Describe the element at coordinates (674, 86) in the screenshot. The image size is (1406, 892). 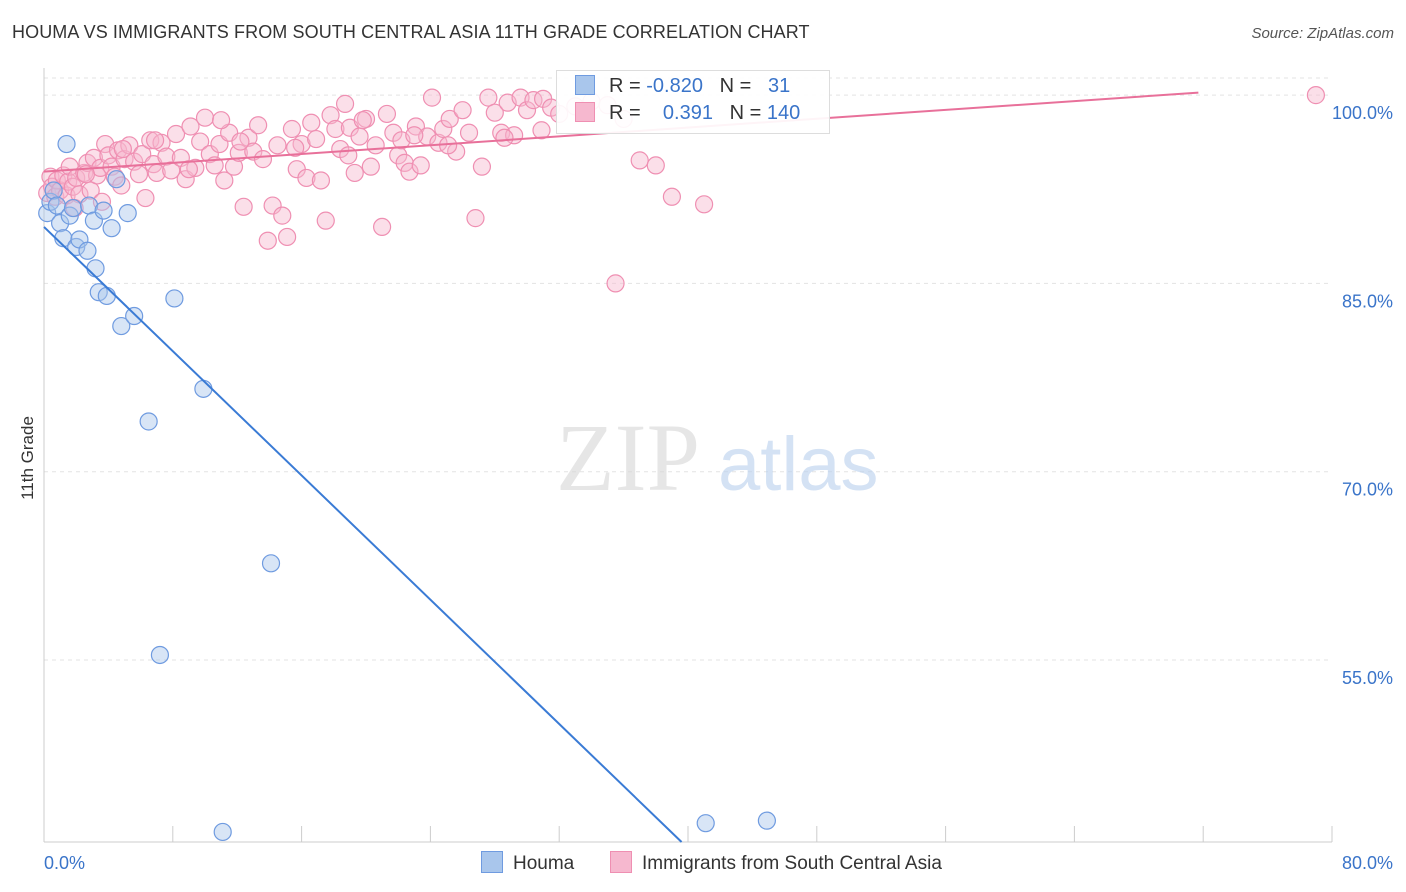
I see `houma-r-value: -0.820` at that location.